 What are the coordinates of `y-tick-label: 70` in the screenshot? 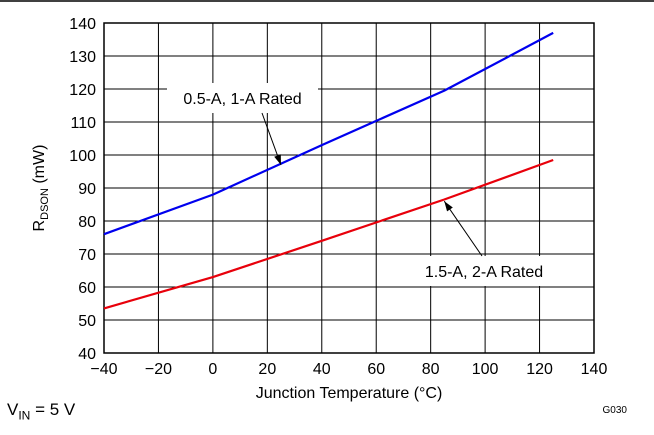 It's located at (87, 255).